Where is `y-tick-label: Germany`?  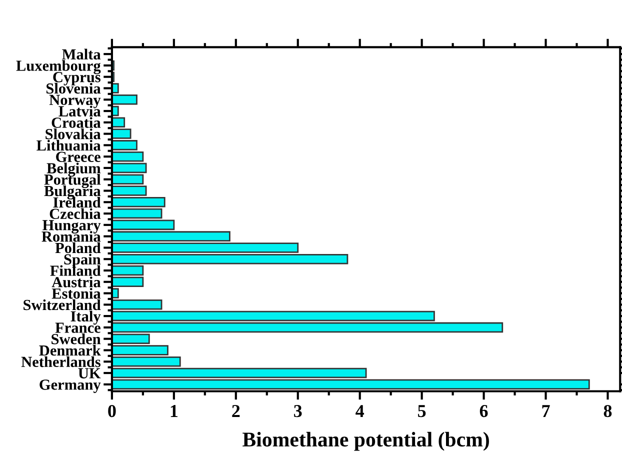 y-tick-label: Germany is located at coordinates (70, 386).